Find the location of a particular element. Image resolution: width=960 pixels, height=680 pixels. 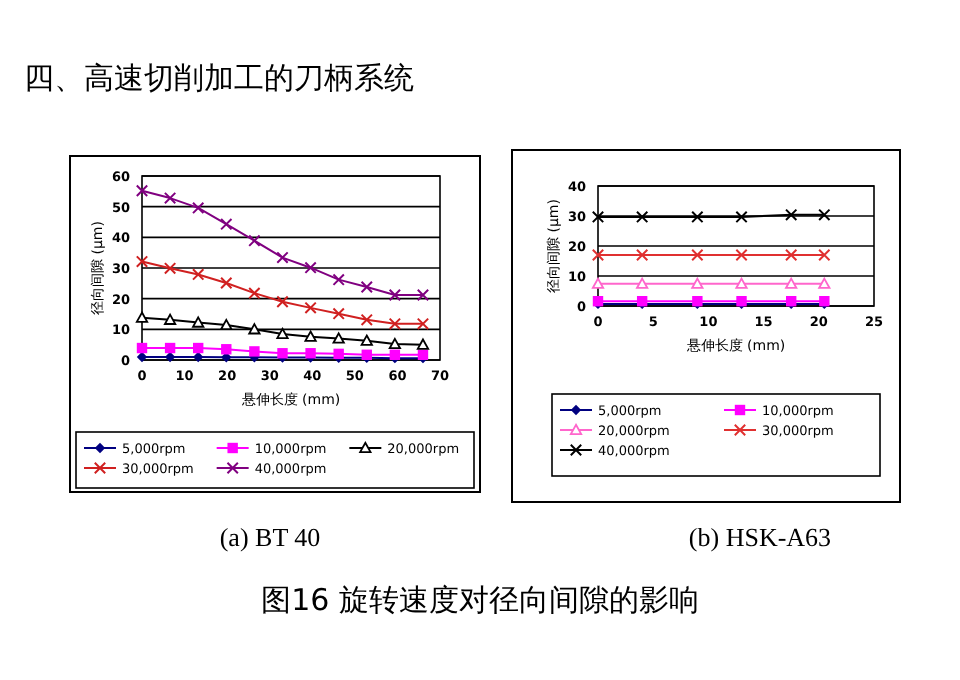

text: (a) BT 40 is located at coordinates (270, 537).